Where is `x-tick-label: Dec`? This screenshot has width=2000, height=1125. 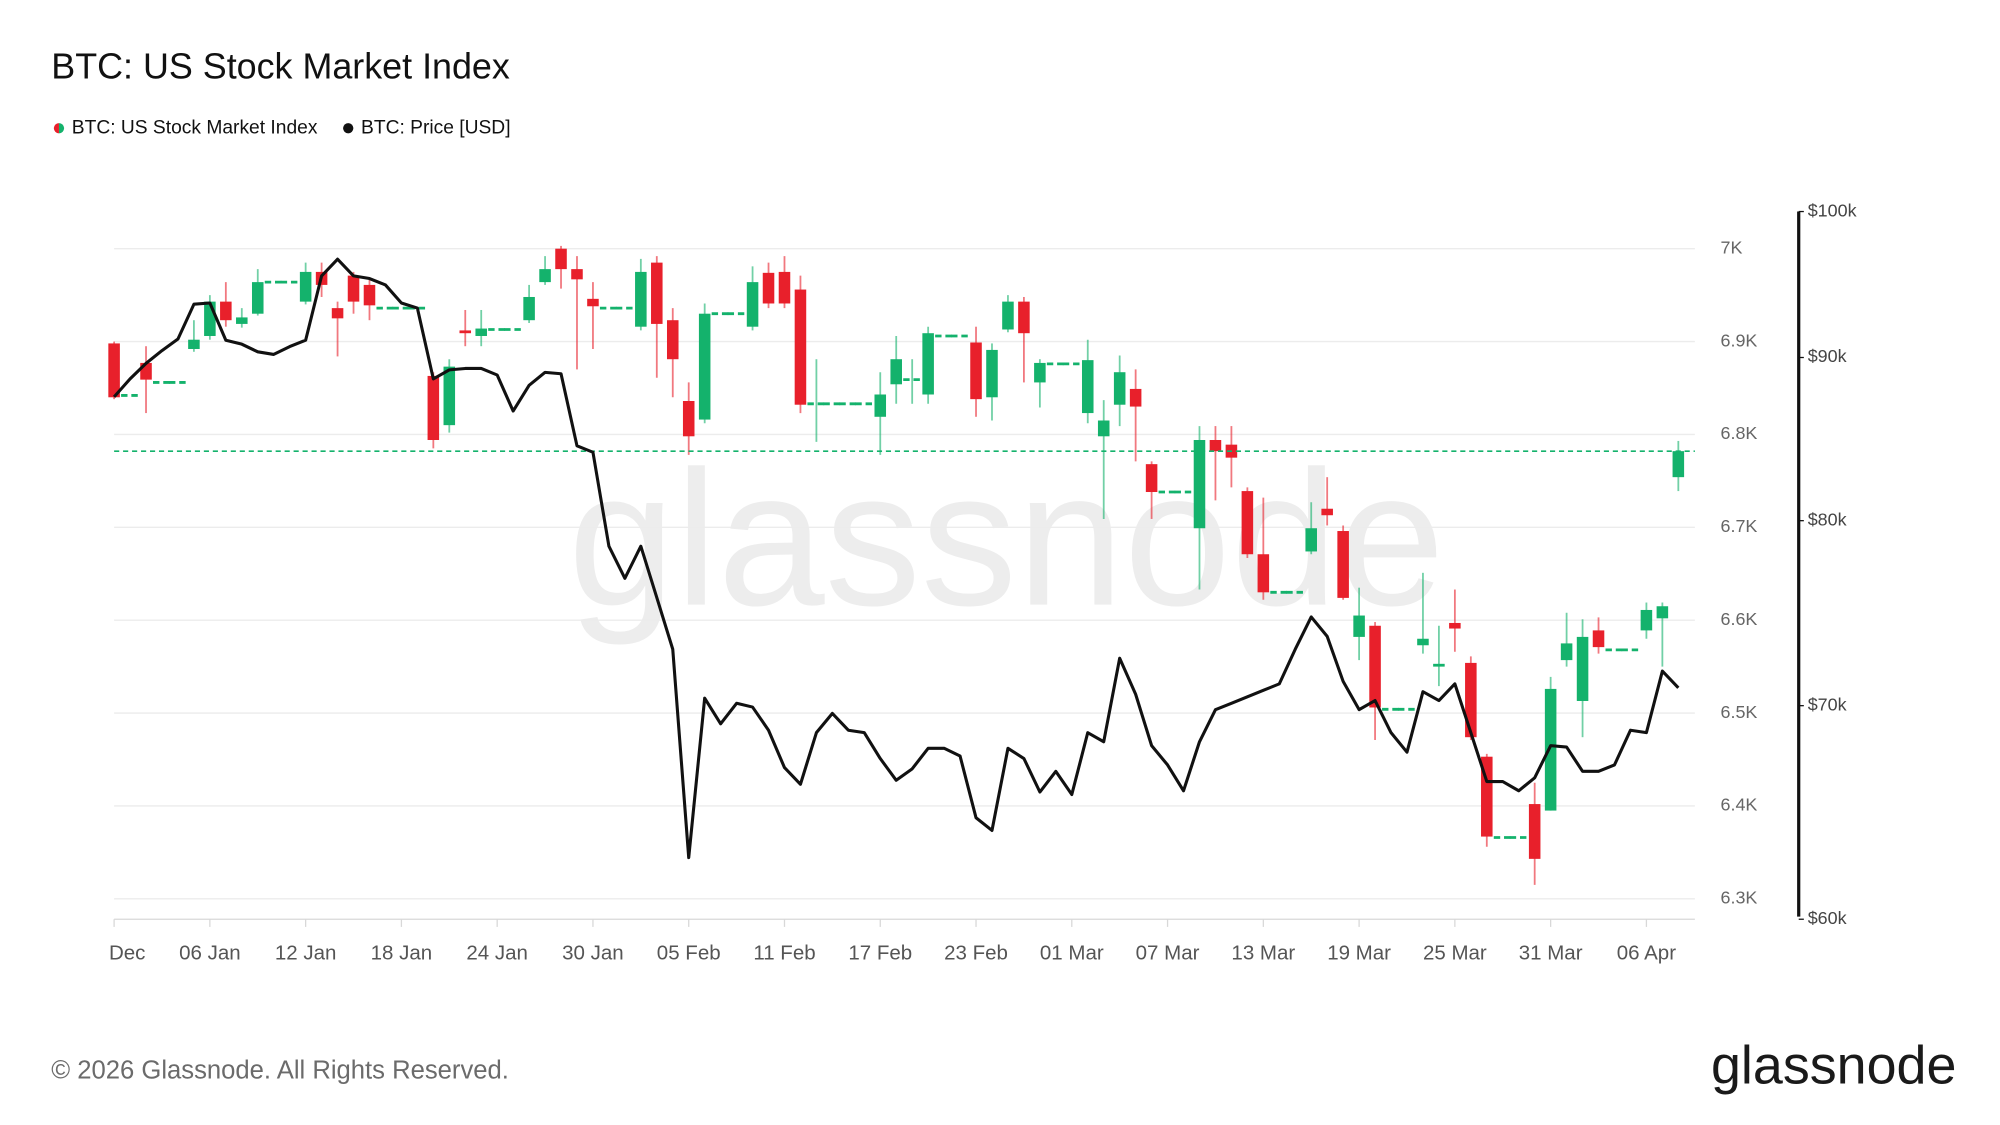
x-tick-label: Dec is located at coordinates (127, 952).